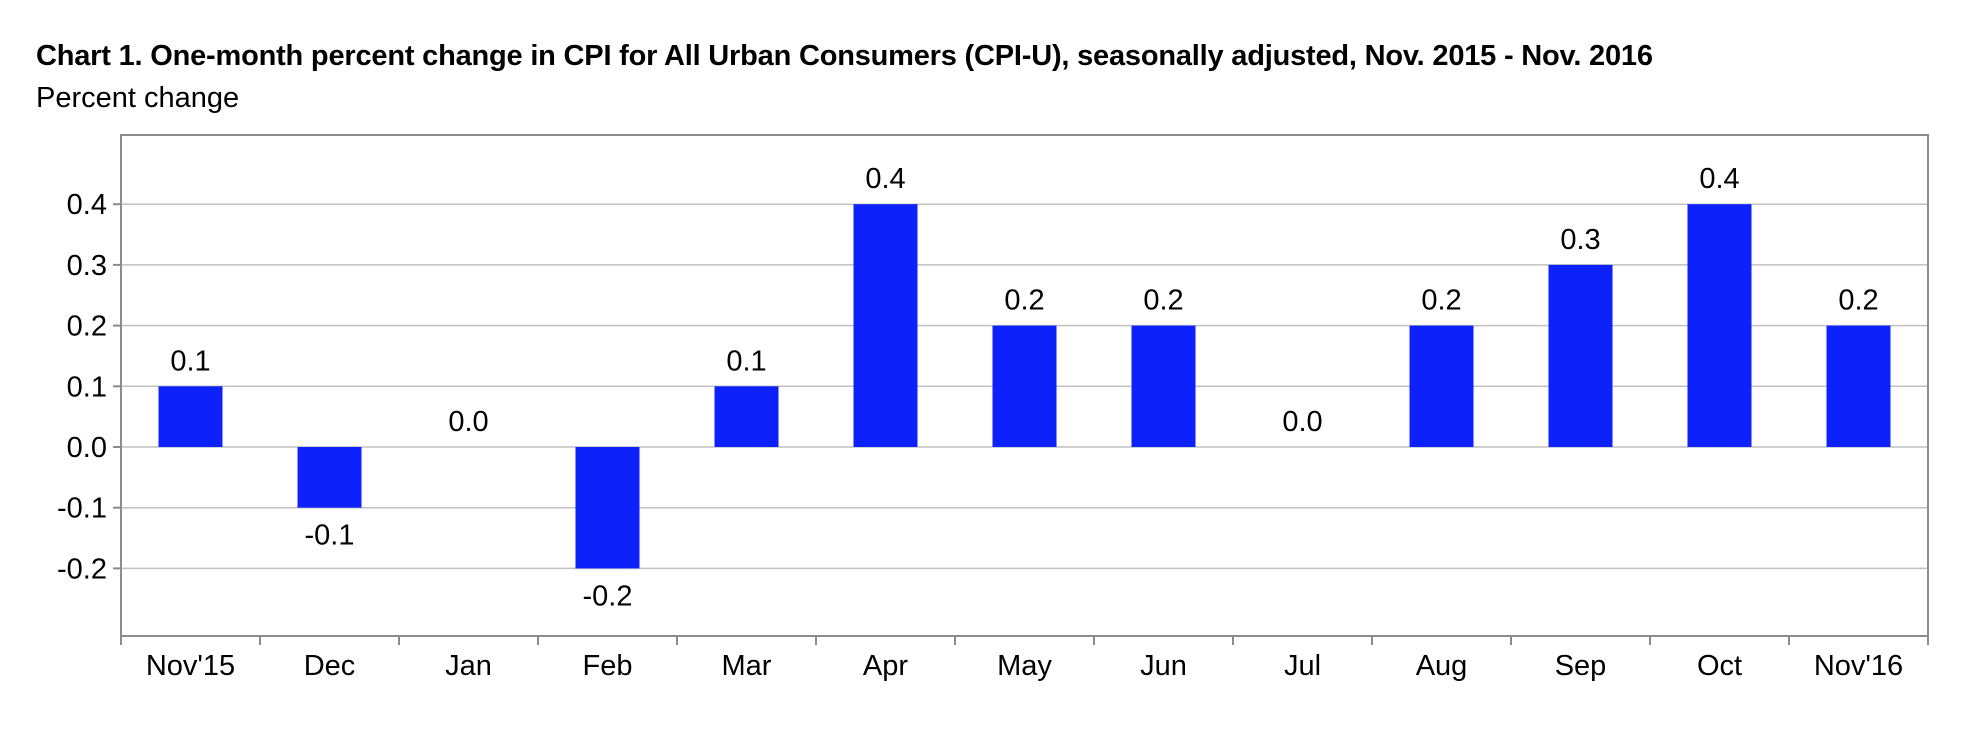 This screenshot has height=737, width=1962. Describe the element at coordinates (746, 416) in the screenshot. I see `bar-mar` at that location.